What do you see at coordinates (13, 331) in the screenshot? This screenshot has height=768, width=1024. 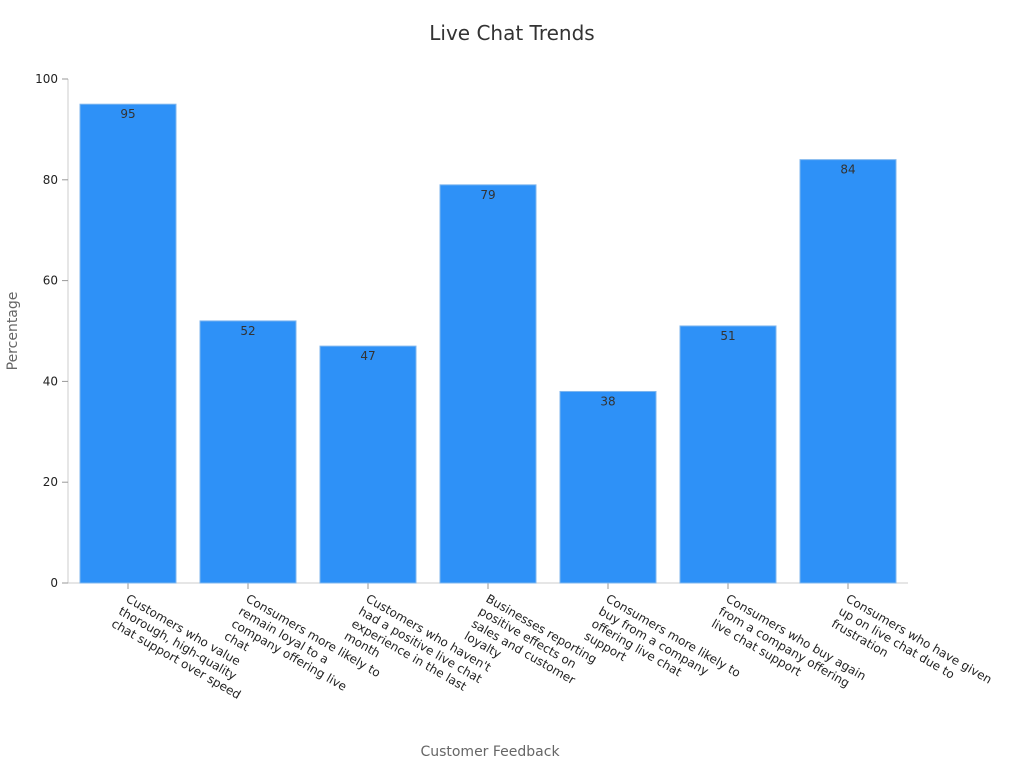 I see `y-axis-title: Percentage` at bounding box center [13, 331].